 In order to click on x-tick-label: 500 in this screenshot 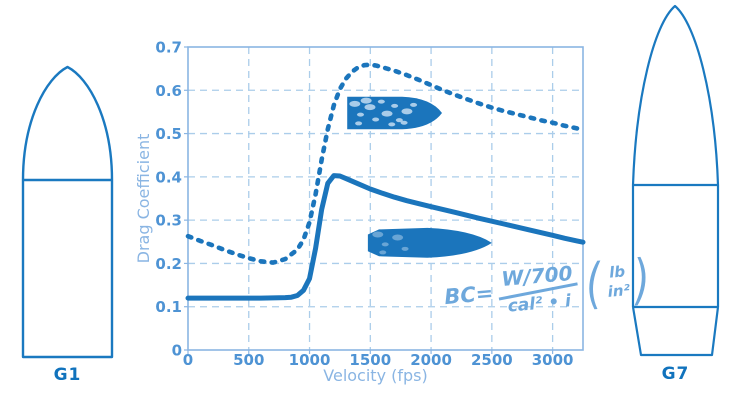, I will do `click(248, 360)`.